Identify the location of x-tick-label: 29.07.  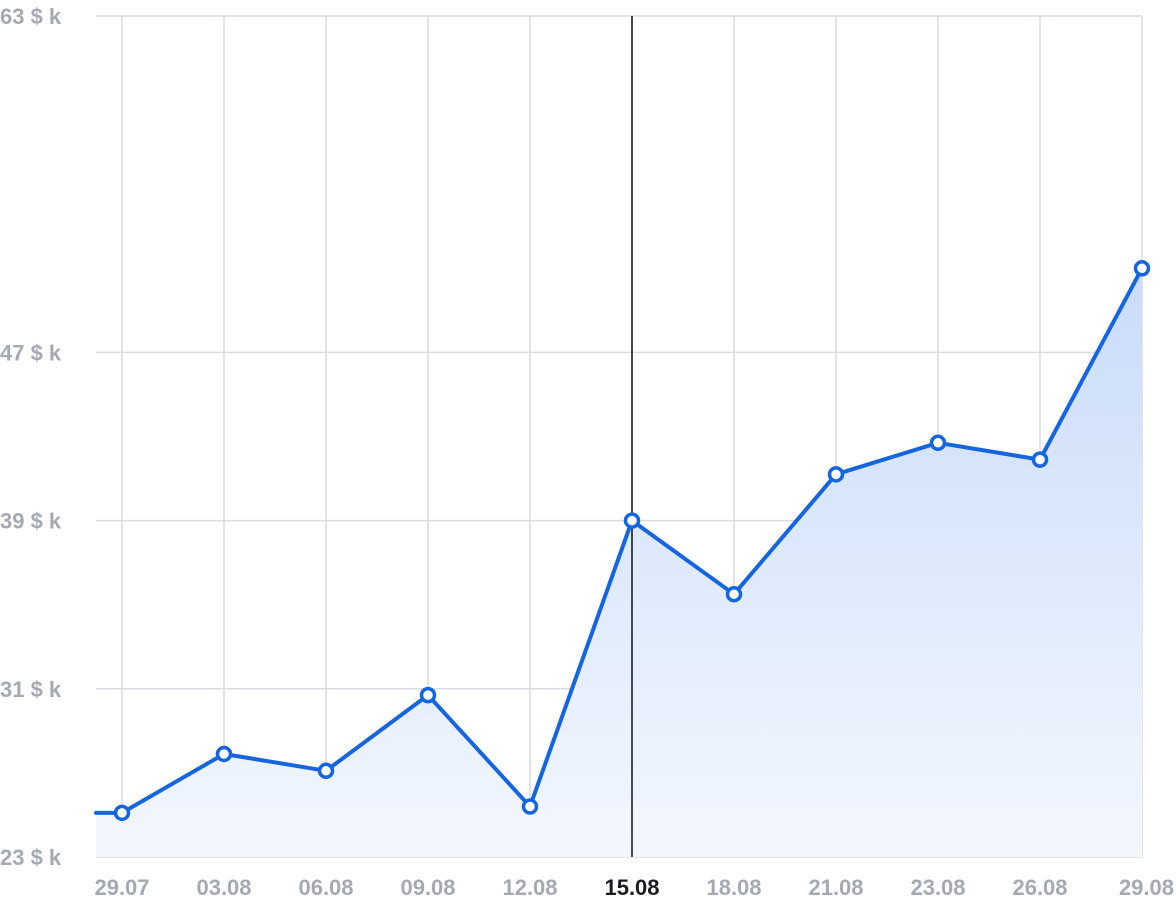
(121, 887).